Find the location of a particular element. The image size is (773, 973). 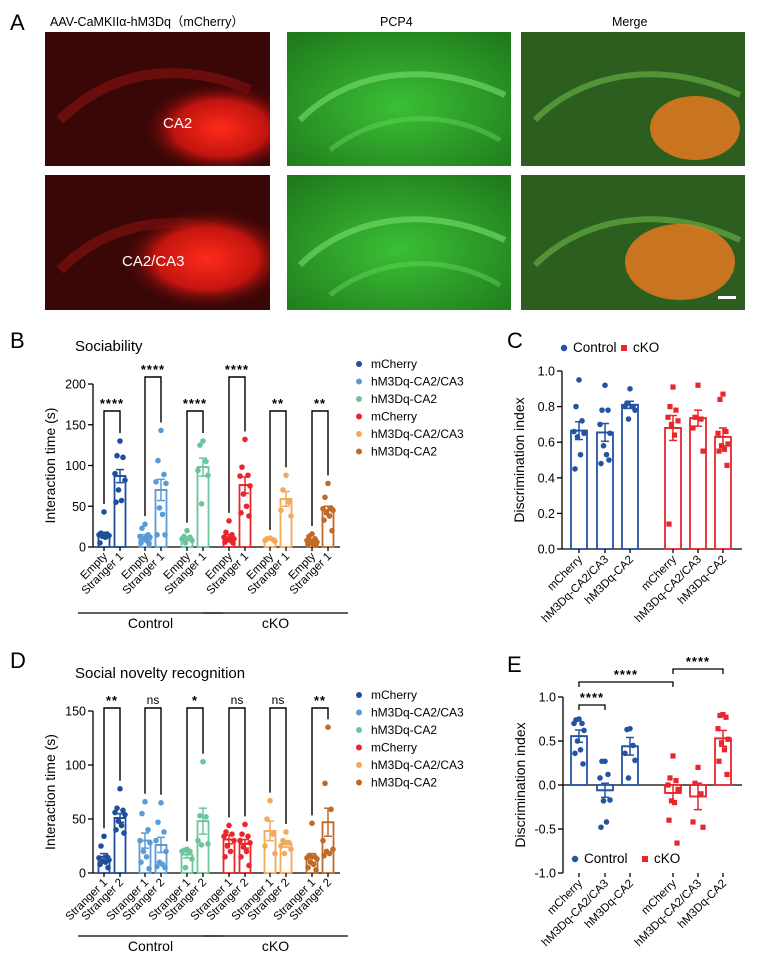

y-tick-label: 100 is located at coordinates (75, 466).